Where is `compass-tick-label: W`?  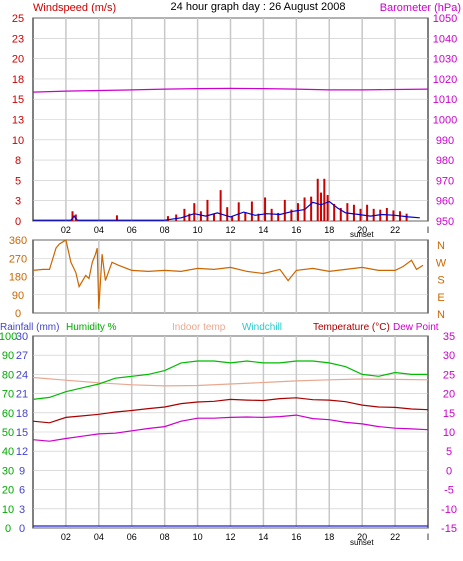 compass-tick-label: W is located at coordinates (441, 263).